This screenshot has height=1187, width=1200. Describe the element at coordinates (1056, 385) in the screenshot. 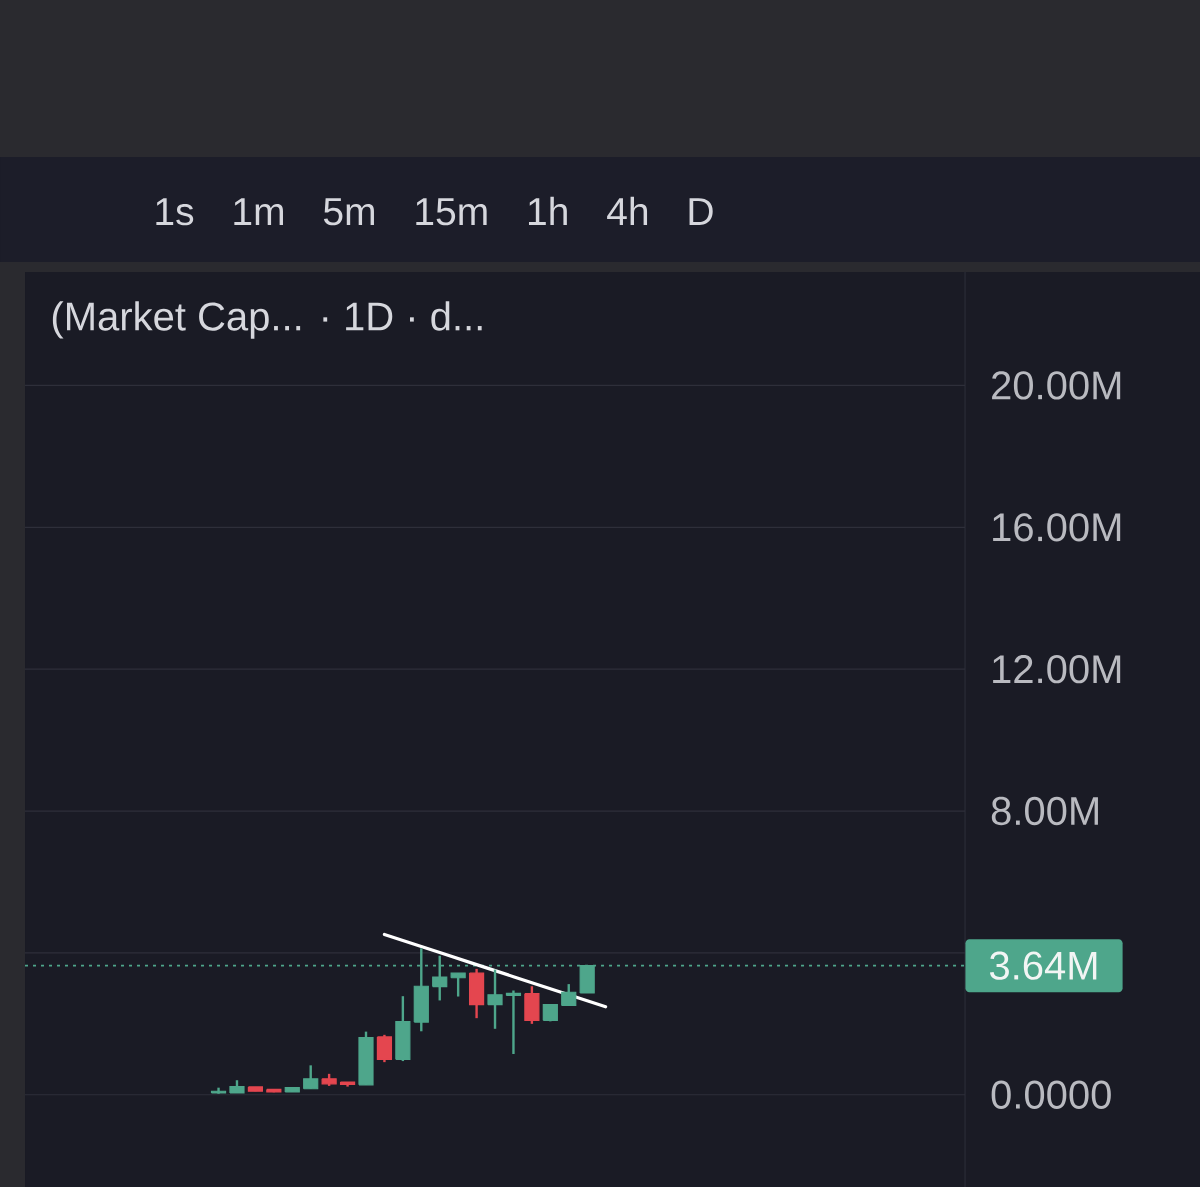

I see `y-tick-label: 20.00M` at that location.